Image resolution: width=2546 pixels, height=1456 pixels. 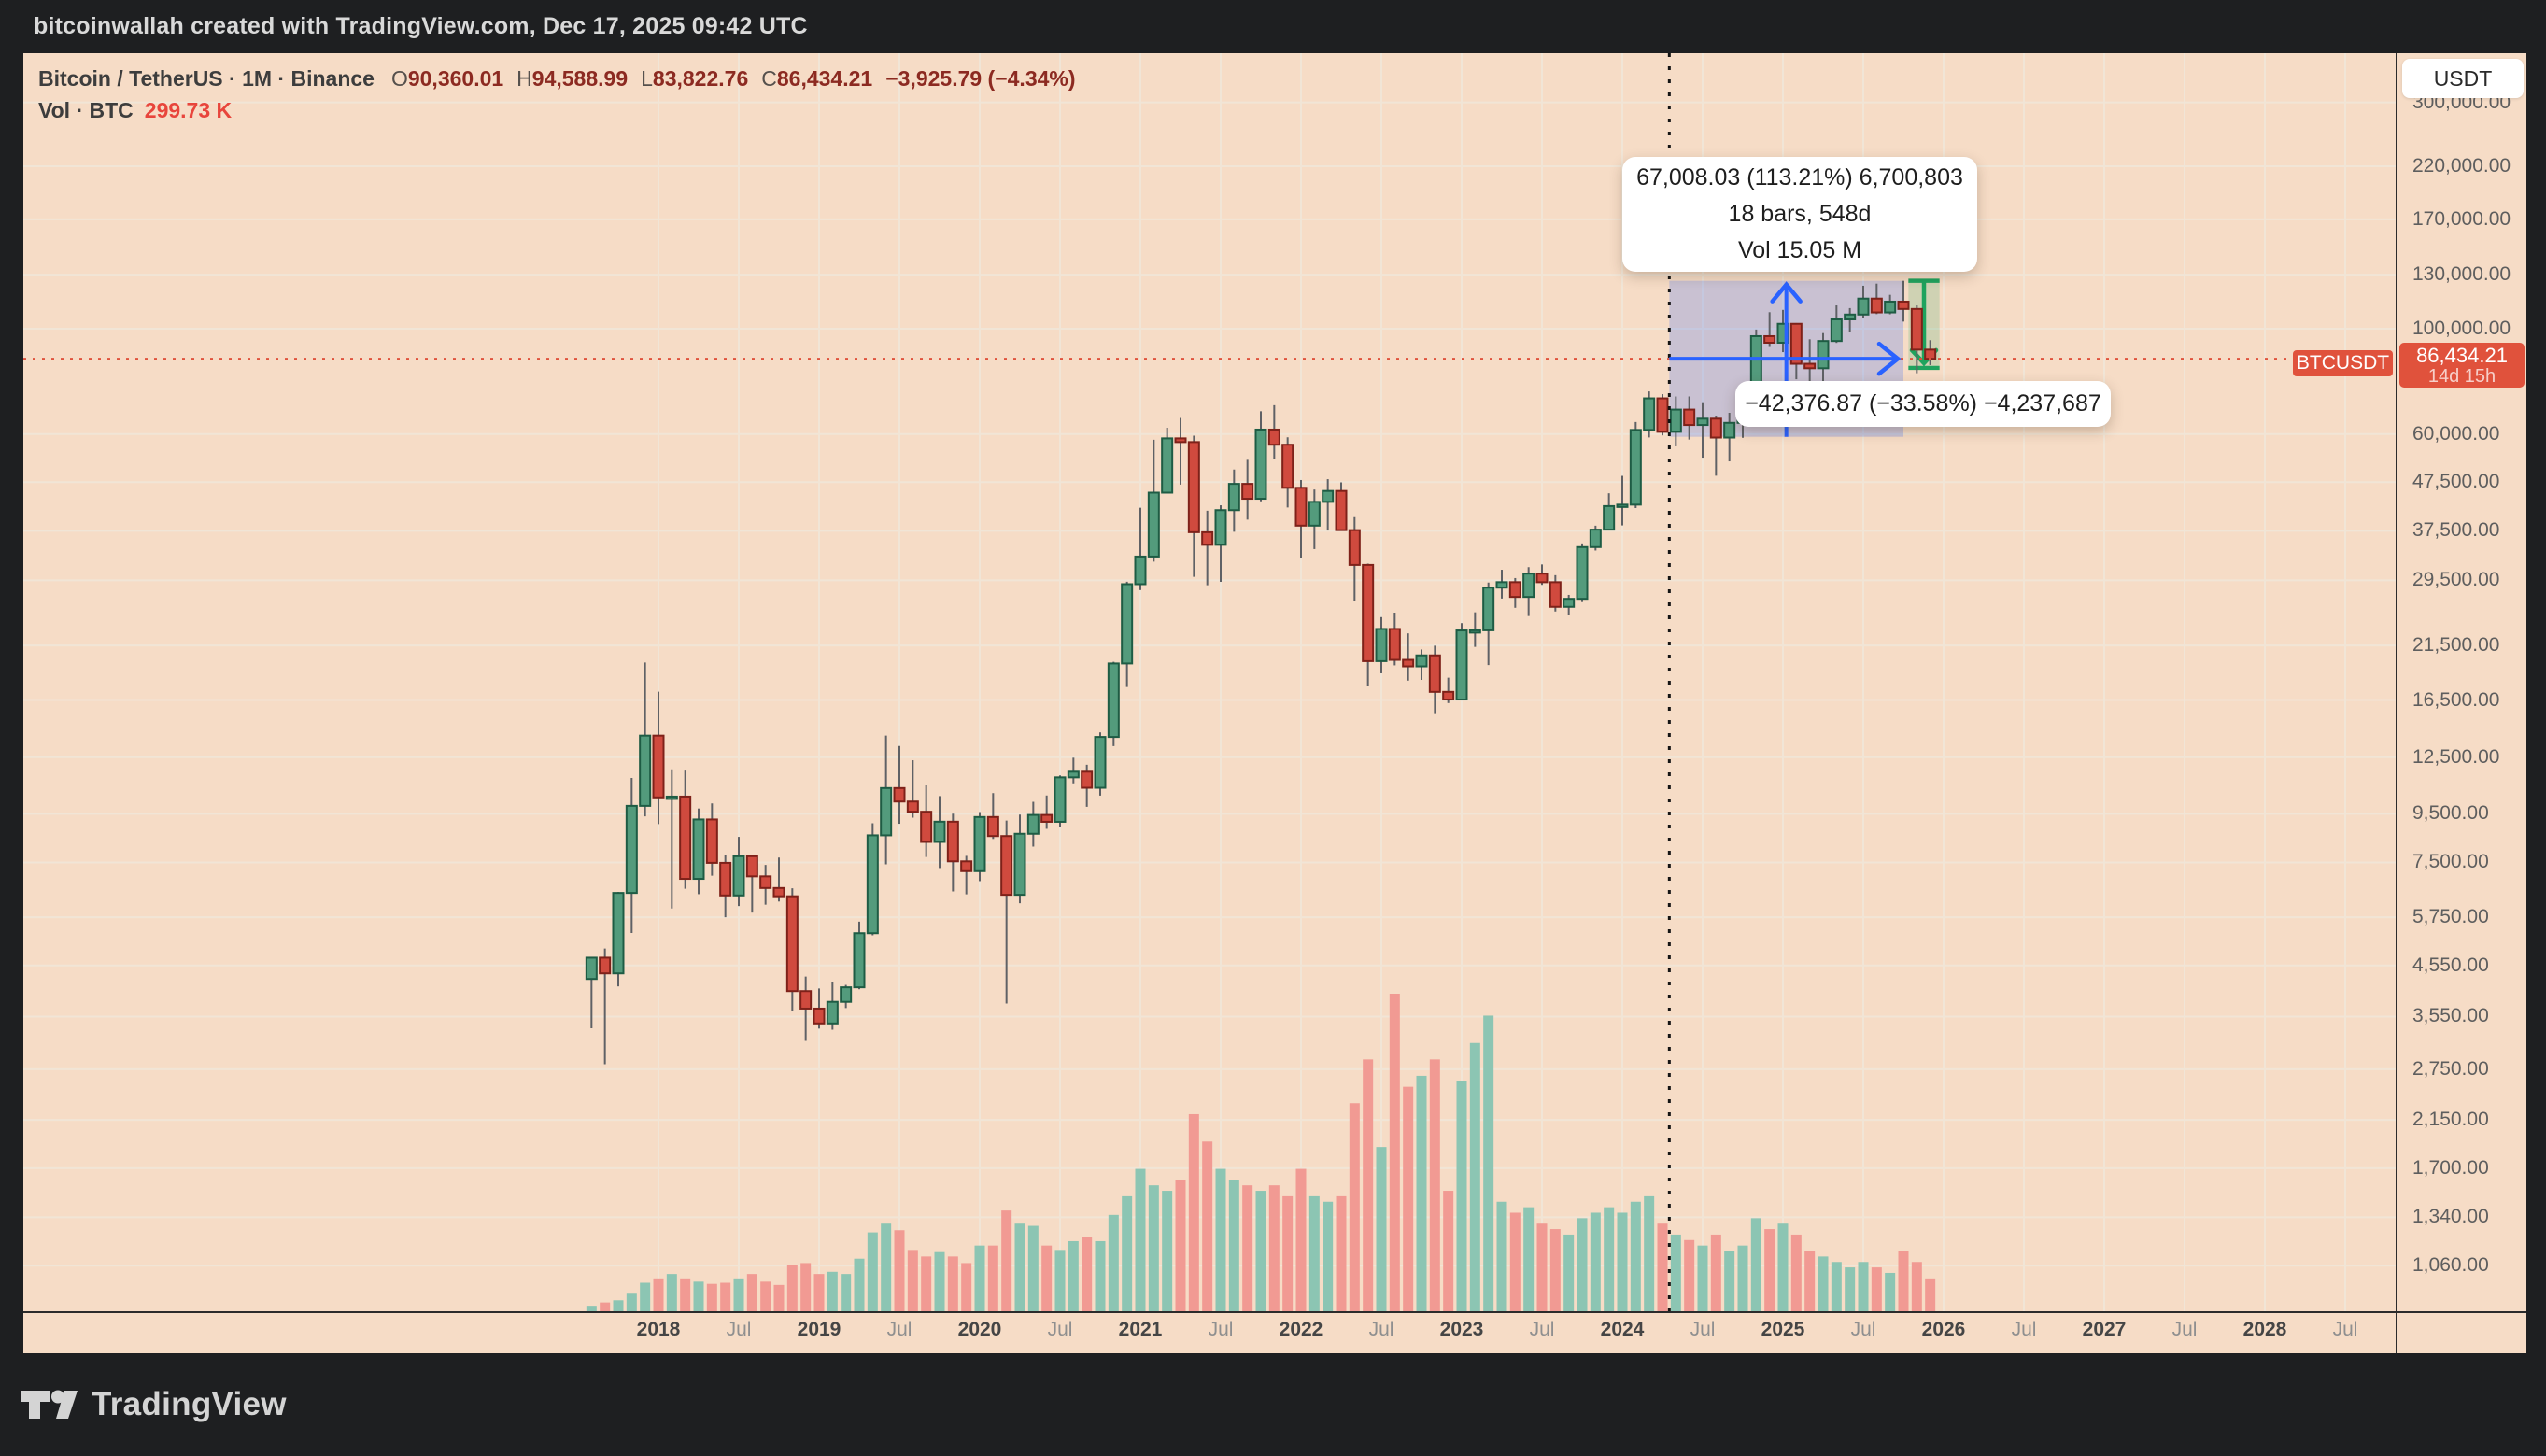 I want to click on last-price-badge: 86,434.21 14d 15h, so click(x=2462, y=365).